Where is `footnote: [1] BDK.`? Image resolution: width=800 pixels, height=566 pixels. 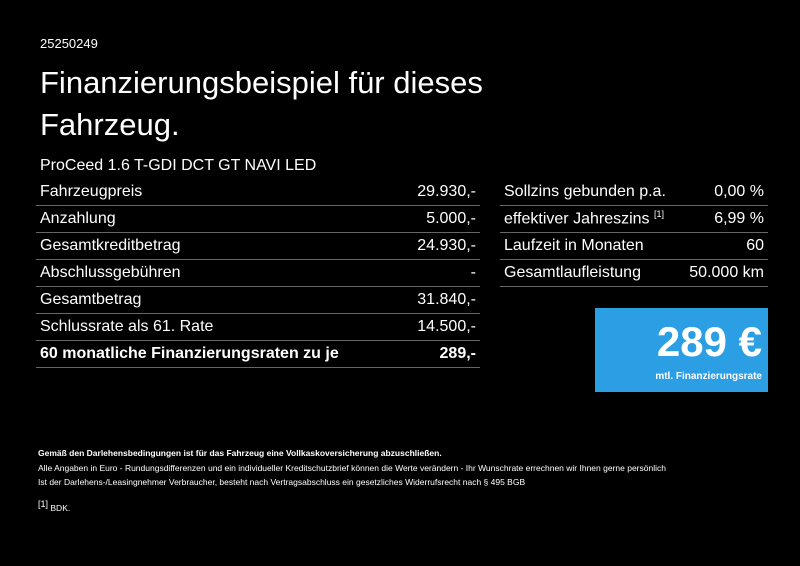
footnote: [1] BDK. is located at coordinates (352, 506).